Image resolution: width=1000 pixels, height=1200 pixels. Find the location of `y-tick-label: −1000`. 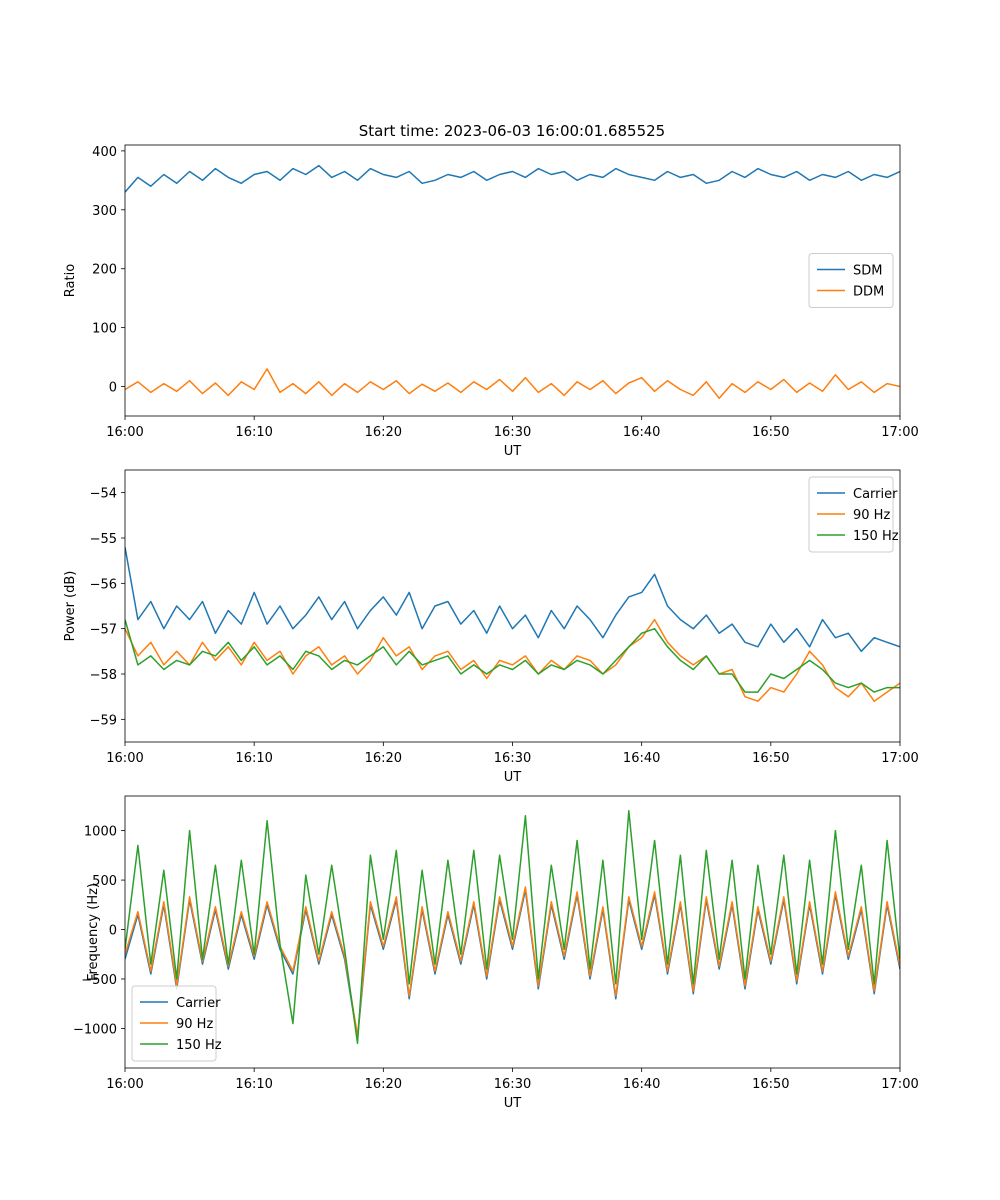

y-tick-label: −1000 is located at coordinates (95, 1029).